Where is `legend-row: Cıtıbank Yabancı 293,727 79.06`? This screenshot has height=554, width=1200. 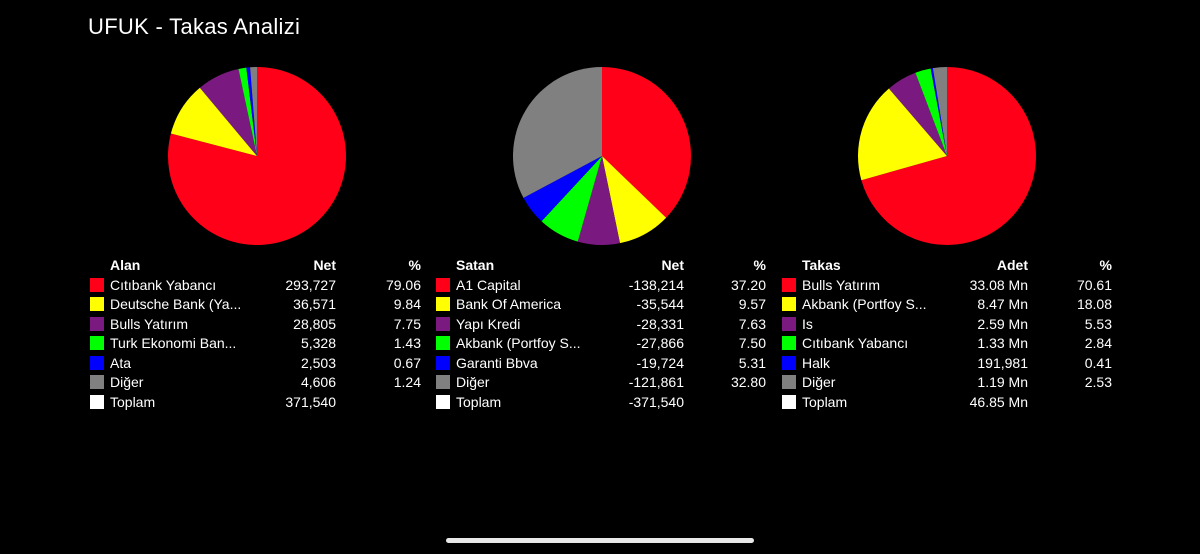
legend-row: Cıtıbank Yabancı 293,727 79.06 is located at coordinates (255, 286).